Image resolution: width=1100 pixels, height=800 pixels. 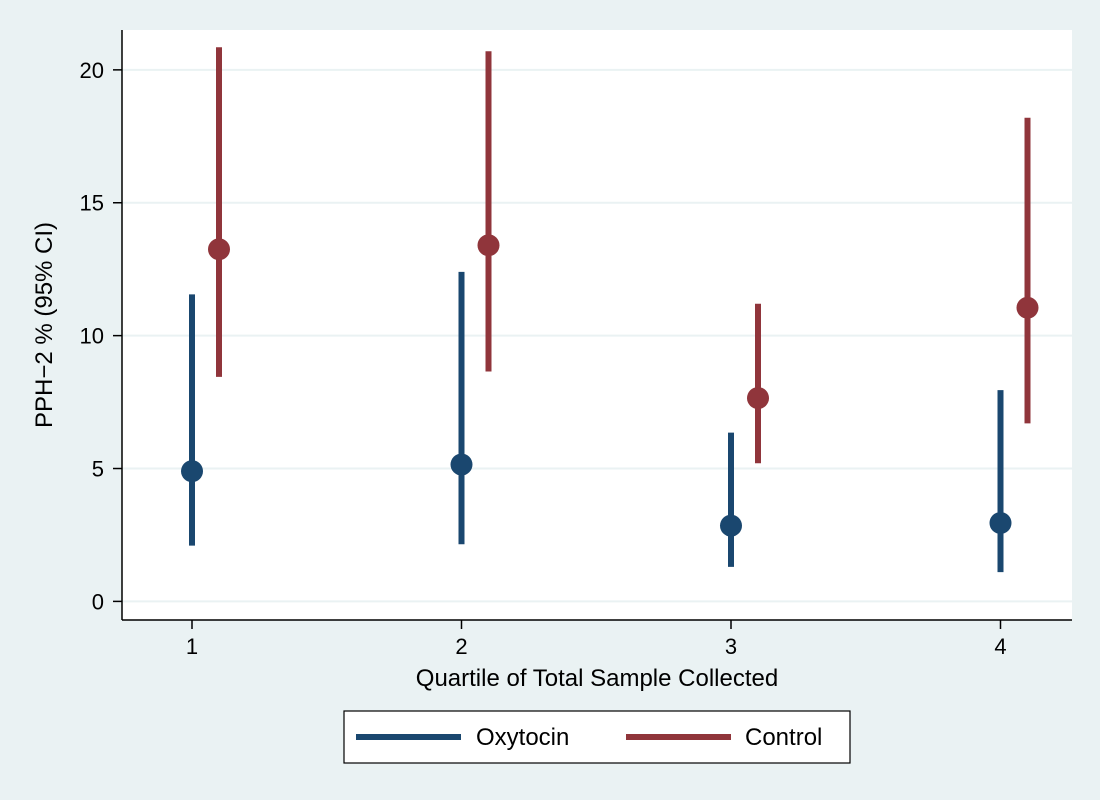 I want to click on y-tick-label-0: 0, so click(x=98, y=601).